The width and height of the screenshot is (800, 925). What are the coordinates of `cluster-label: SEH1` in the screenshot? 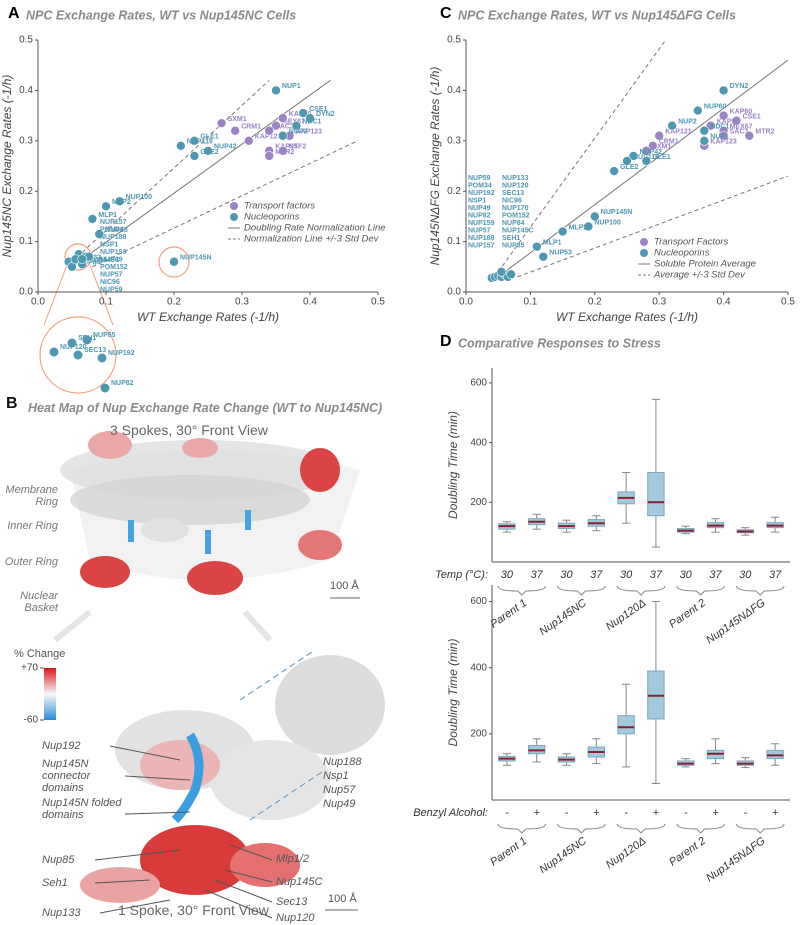 It's located at (511, 238).